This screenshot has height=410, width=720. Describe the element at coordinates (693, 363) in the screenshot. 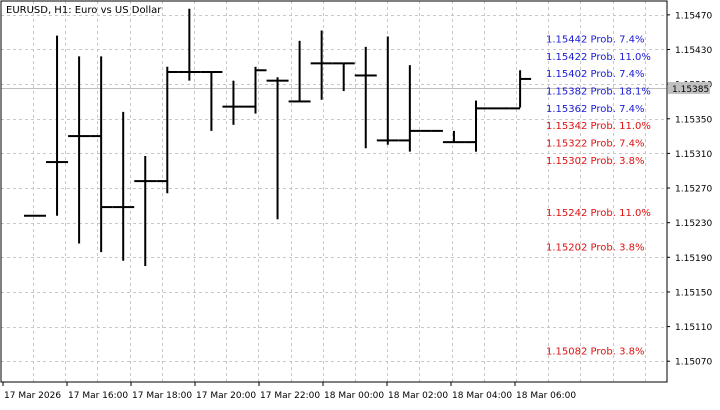

I see `y-tick-label: 1.15070` at that location.